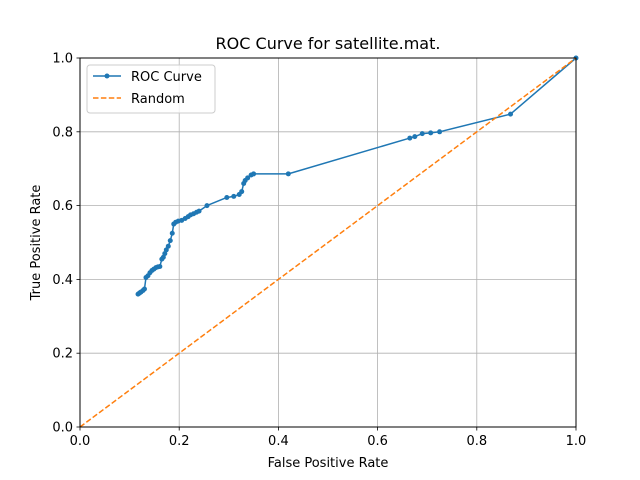 Image resolution: width=640 pixels, height=480 pixels. I want to click on legend-box, so click(151, 89).